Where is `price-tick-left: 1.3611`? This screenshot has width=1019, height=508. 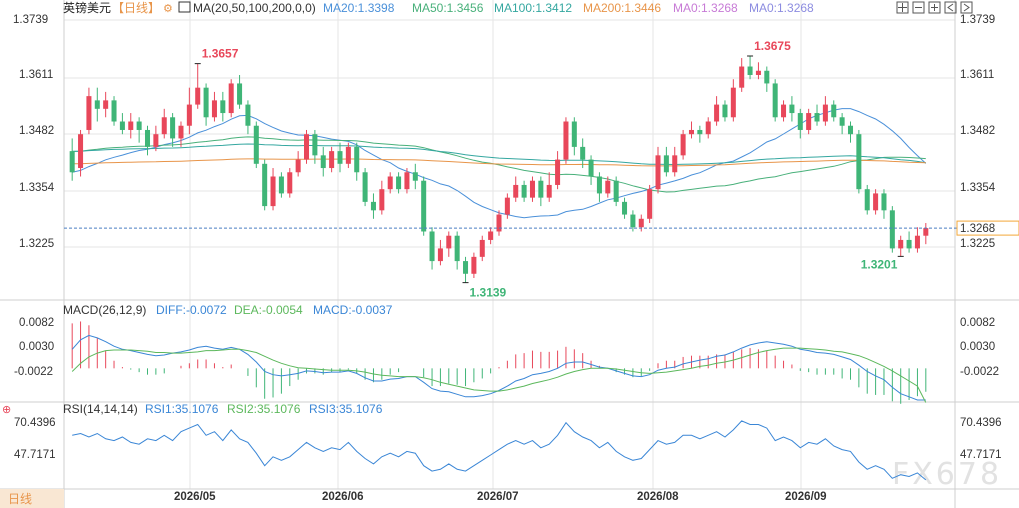
price-tick-left: 1.3611 is located at coordinates (36, 75).